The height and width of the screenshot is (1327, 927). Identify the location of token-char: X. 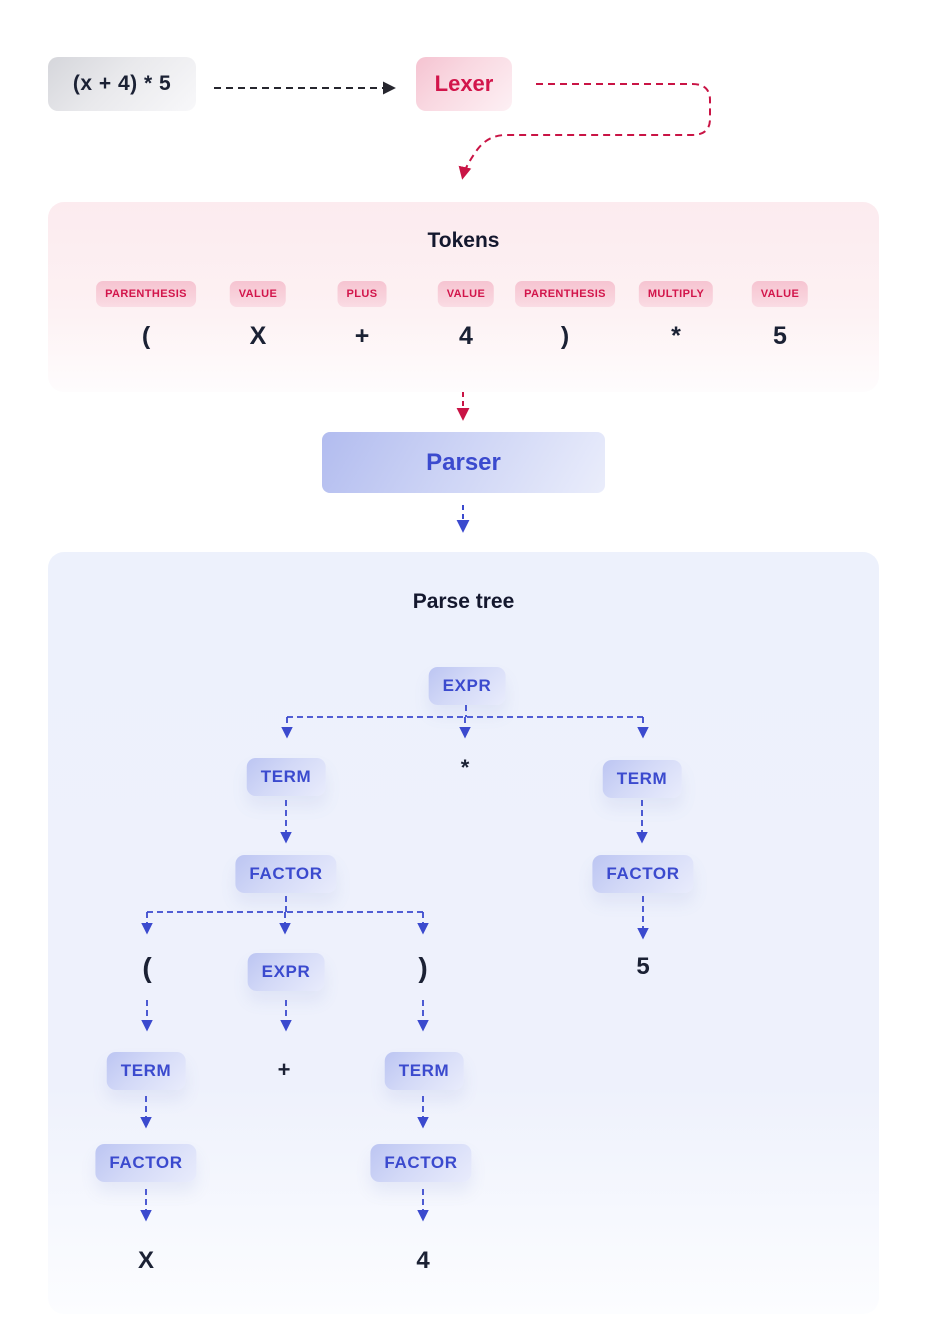
(258, 336).